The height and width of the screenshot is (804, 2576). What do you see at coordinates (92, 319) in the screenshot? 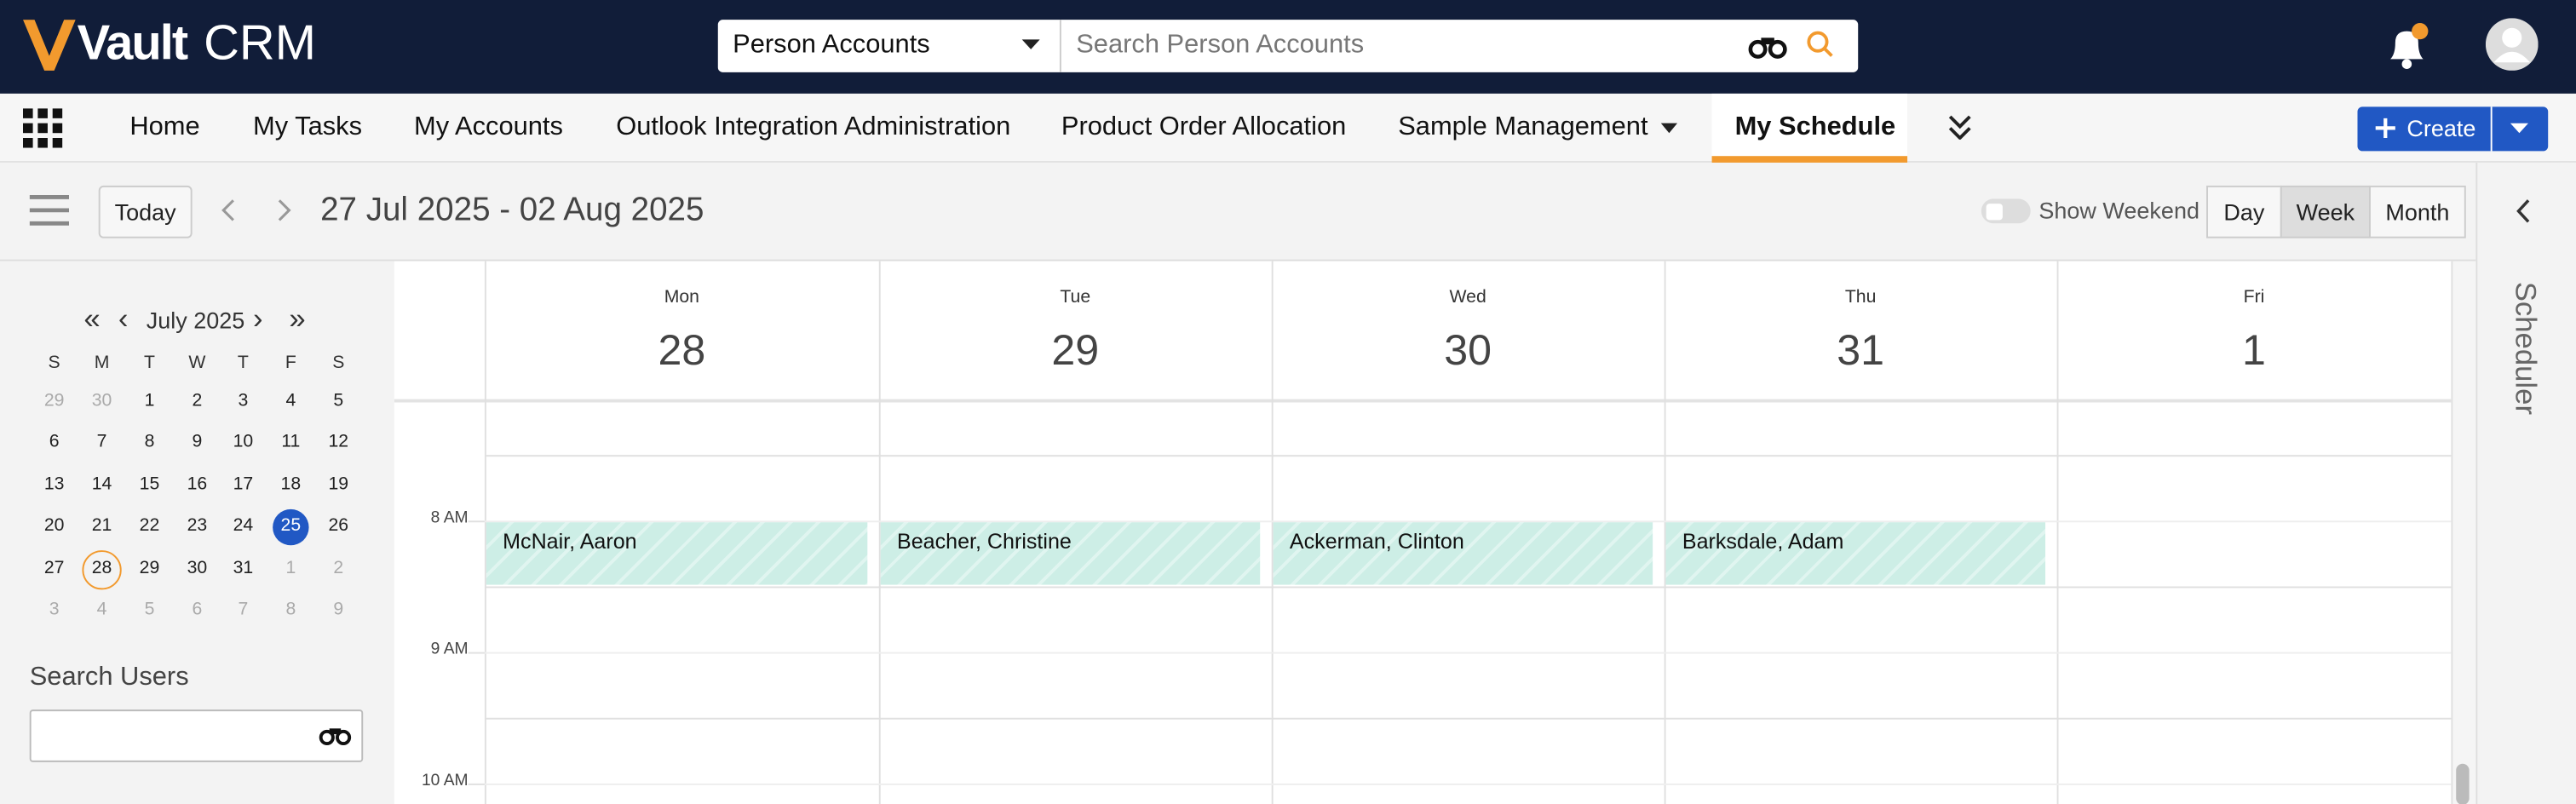
I see `month-nav: «` at bounding box center [92, 319].